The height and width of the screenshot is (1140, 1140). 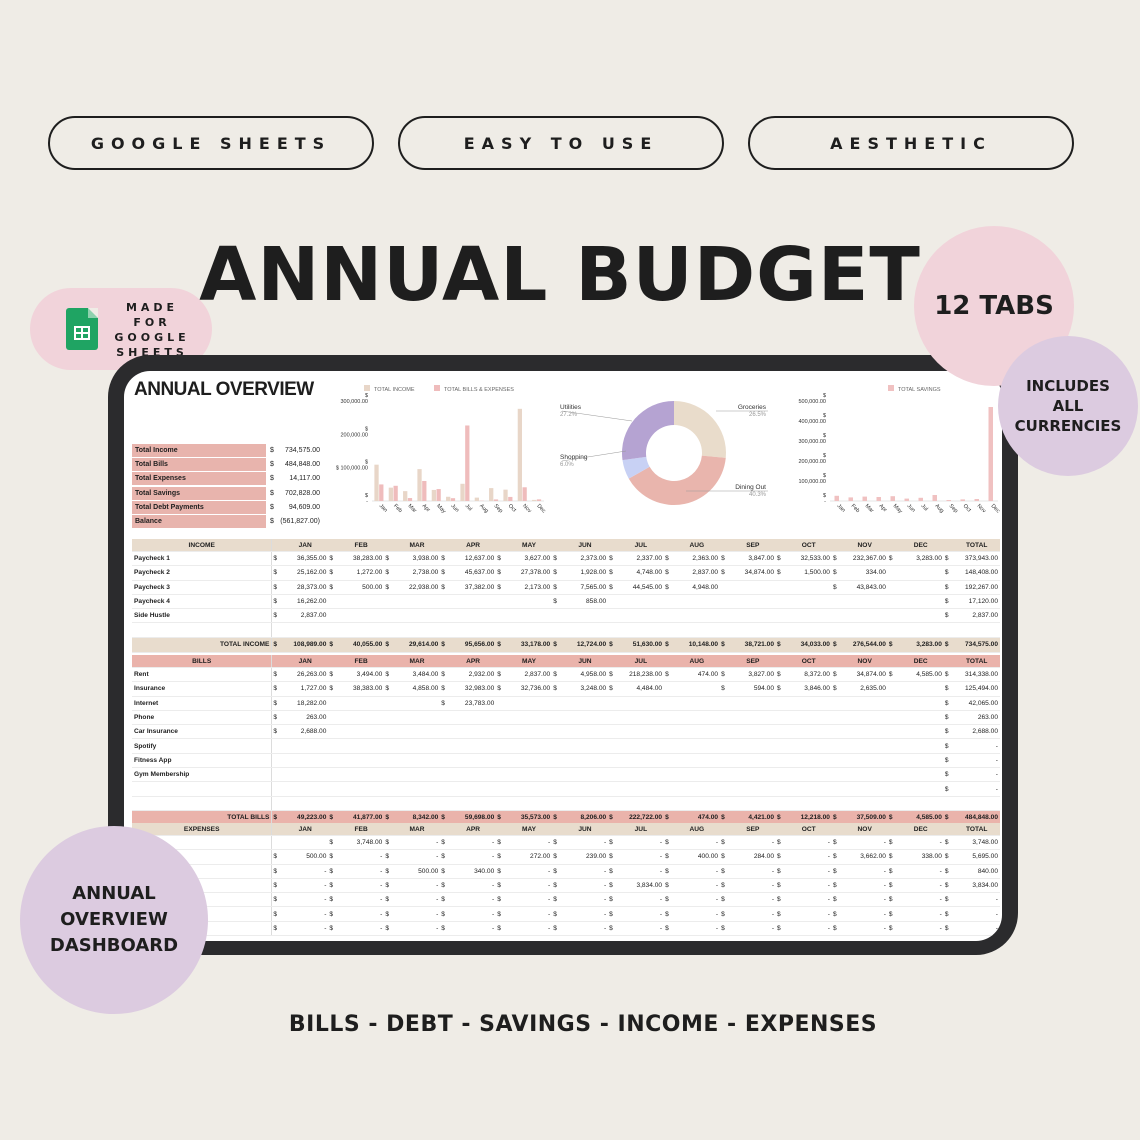 What do you see at coordinates (361, 573) in the screenshot?
I see `table-cell: 1,272.00` at bounding box center [361, 573].